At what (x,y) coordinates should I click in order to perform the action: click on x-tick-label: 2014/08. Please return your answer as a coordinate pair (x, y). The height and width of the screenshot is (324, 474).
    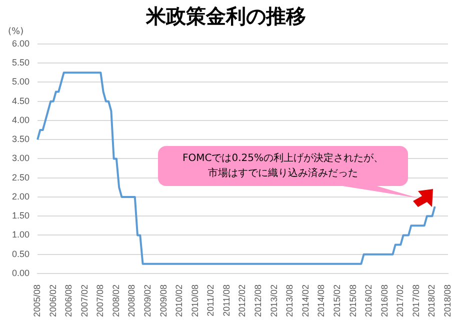
    Looking at the image, I should click on (321, 301).